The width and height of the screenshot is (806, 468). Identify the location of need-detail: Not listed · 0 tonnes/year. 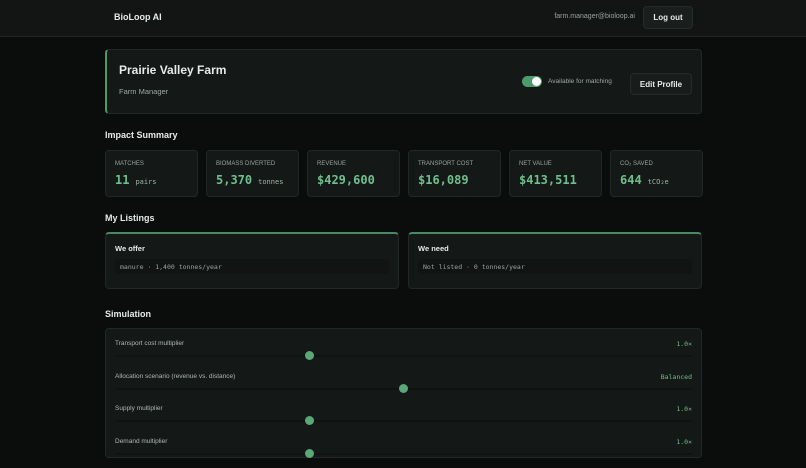
(555, 266).